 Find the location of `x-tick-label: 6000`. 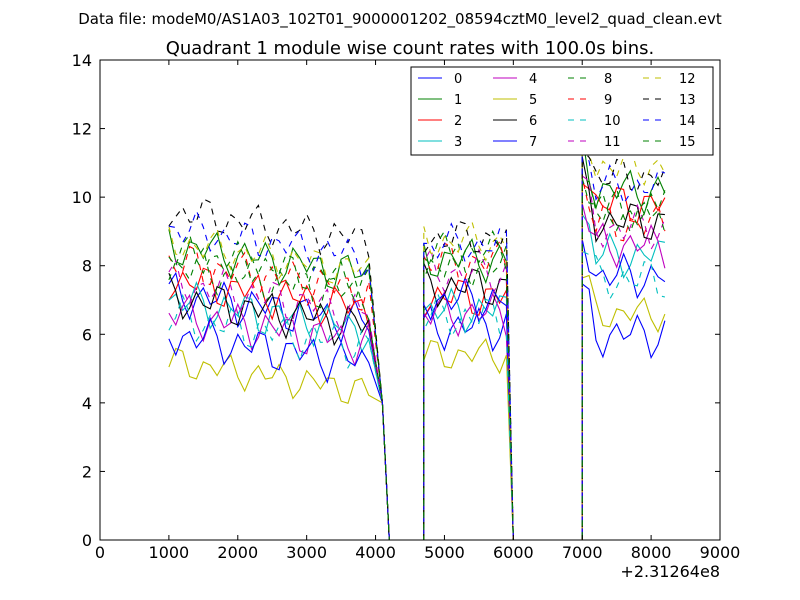

x-tick-label: 6000 is located at coordinates (513, 552).